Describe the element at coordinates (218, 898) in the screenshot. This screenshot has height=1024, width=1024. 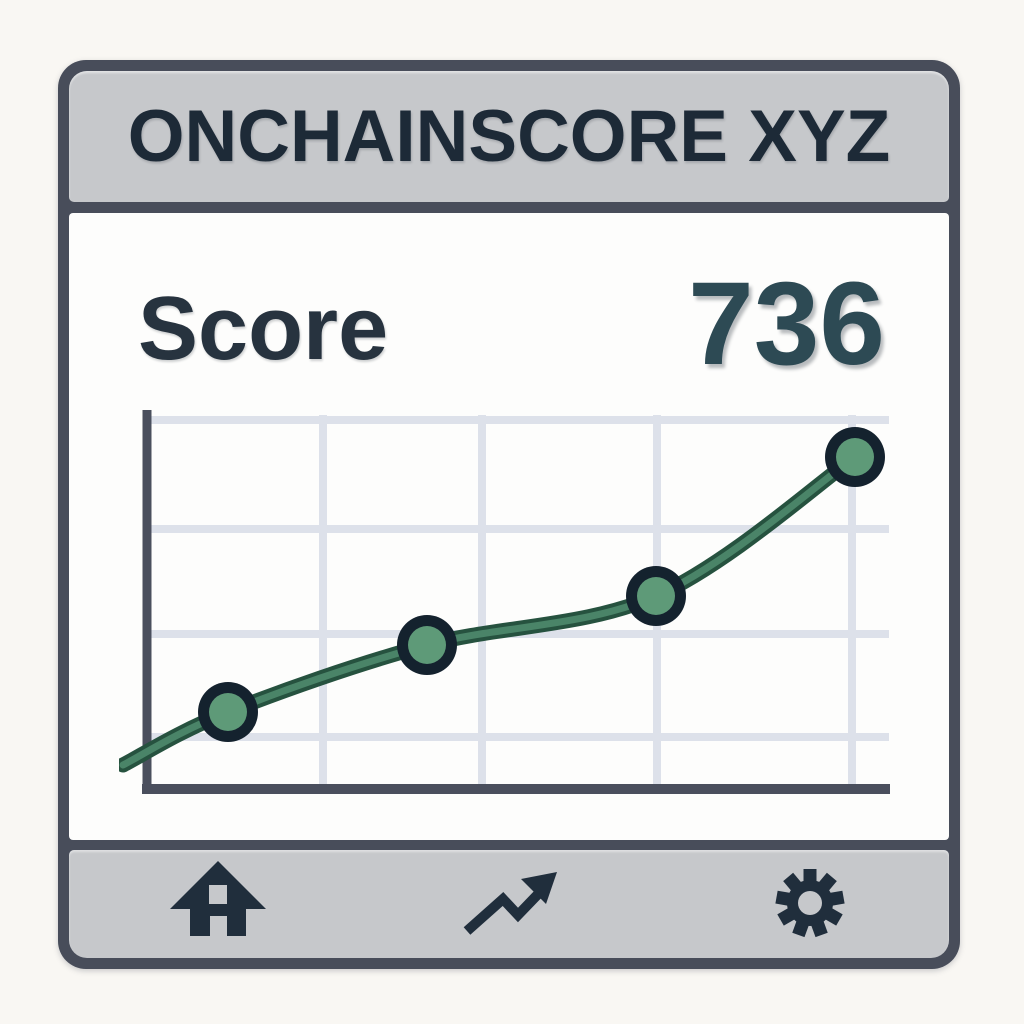
I see `home-icon` at that location.